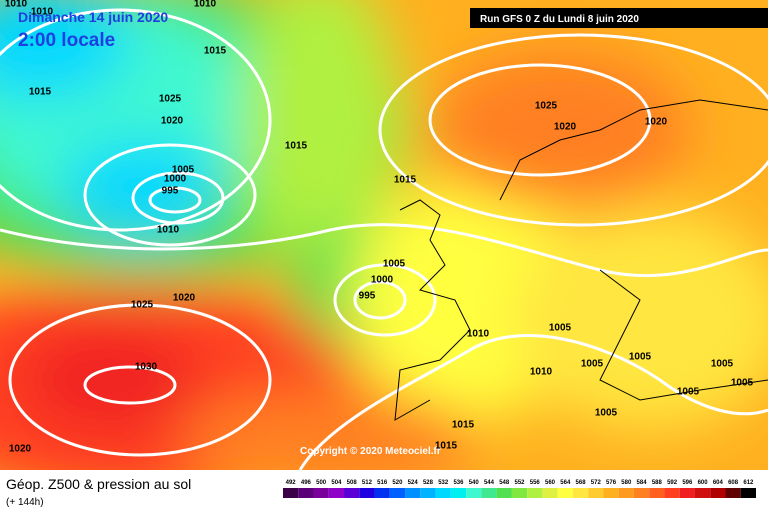 The height and width of the screenshot is (512, 768). Describe the element at coordinates (352, 483) in the screenshot. I see `scale-label: 508` at that location.